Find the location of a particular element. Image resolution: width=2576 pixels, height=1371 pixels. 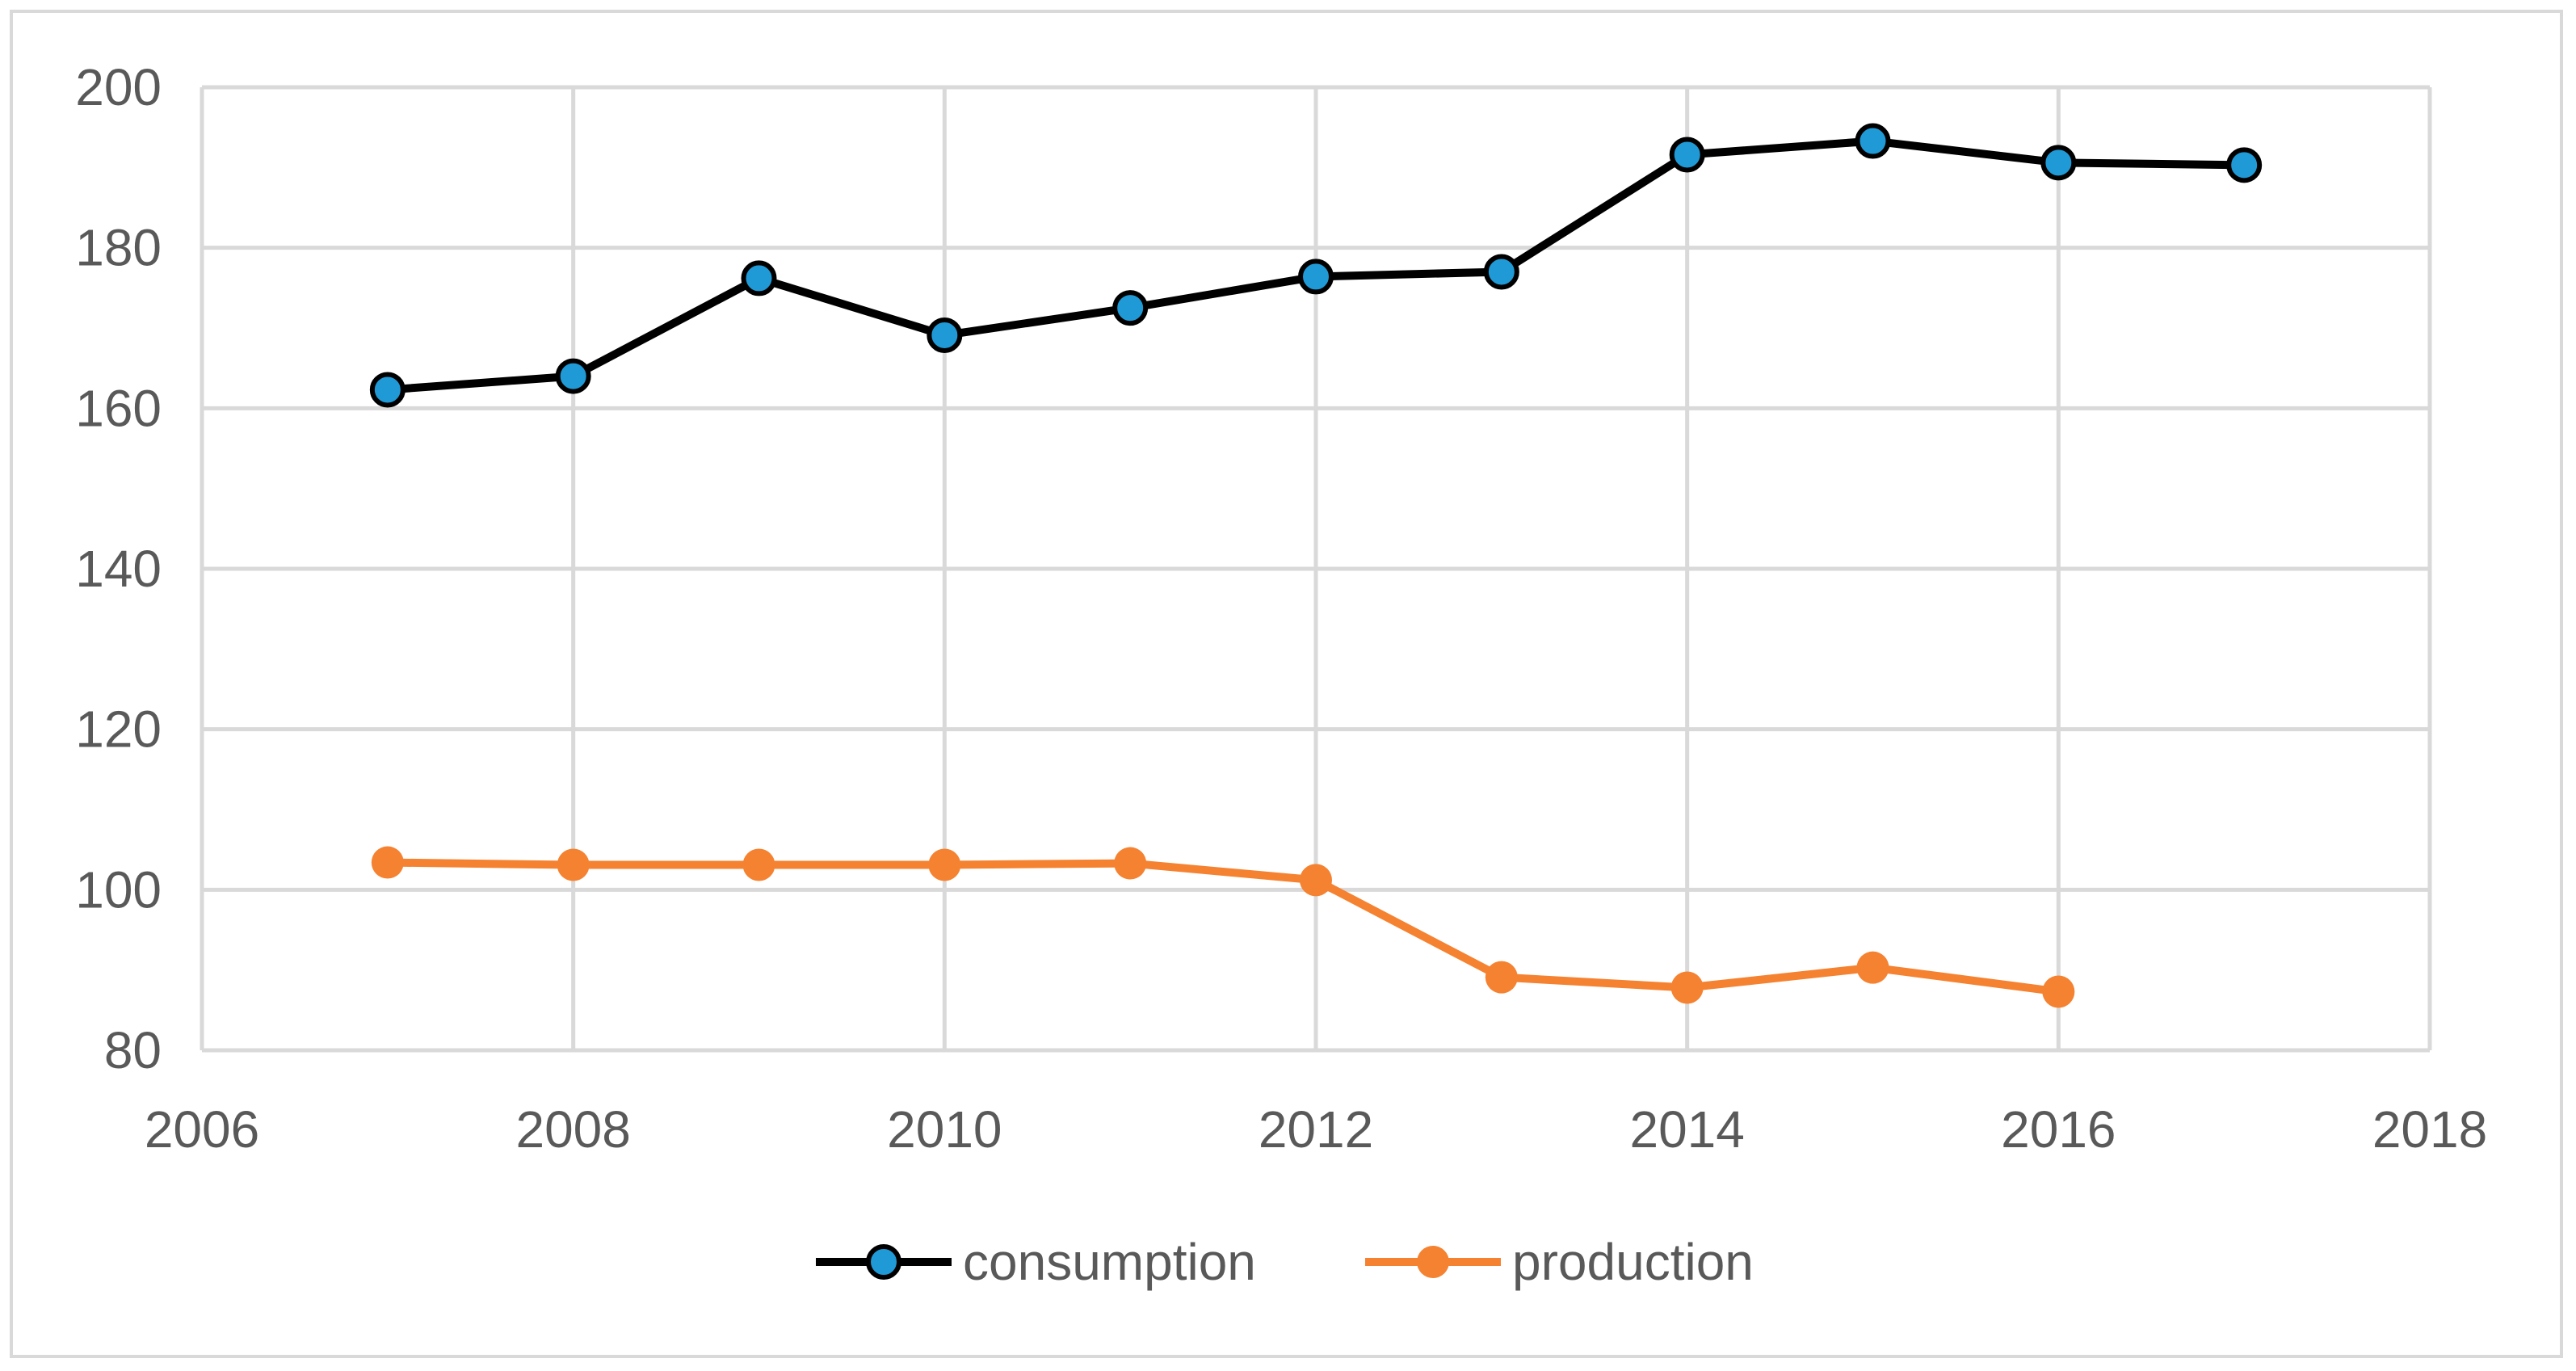

legend: consumption production is located at coordinates (1285, 1262).